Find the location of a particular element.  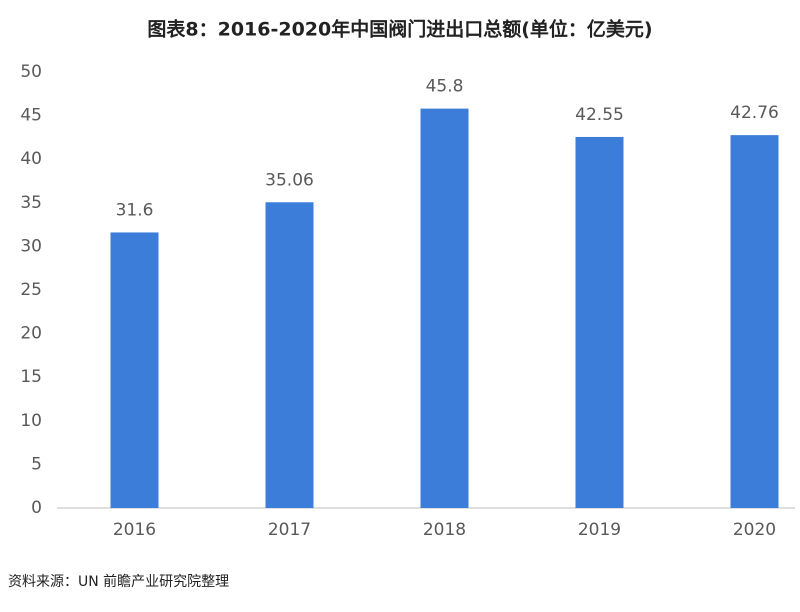

x-tick-label: 2019 is located at coordinates (599, 530).